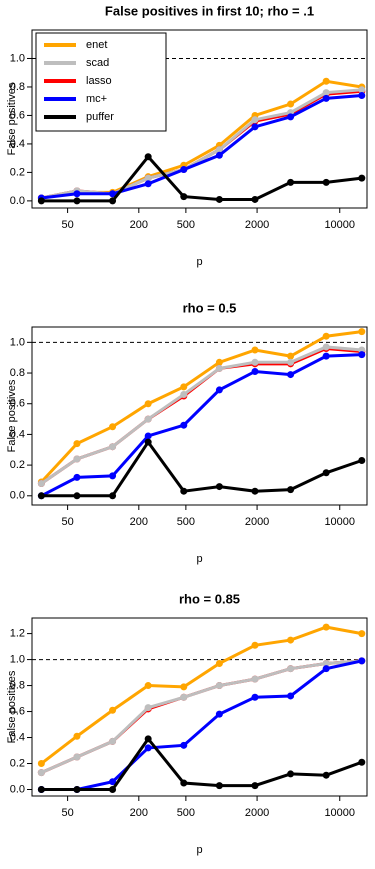 The image size is (375, 869). What do you see at coordinates (96, 45) in the screenshot?
I see `legend-label: enet` at bounding box center [96, 45].